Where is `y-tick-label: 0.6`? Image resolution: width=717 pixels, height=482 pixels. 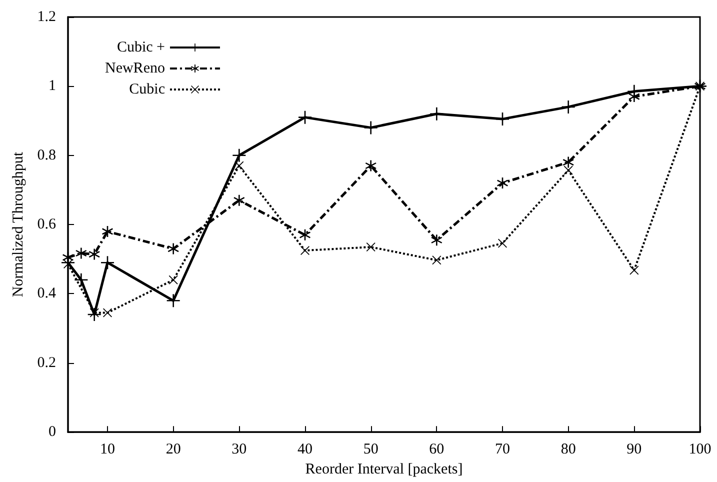 y-tick-label: 0.6 is located at coordinates (46, 224).